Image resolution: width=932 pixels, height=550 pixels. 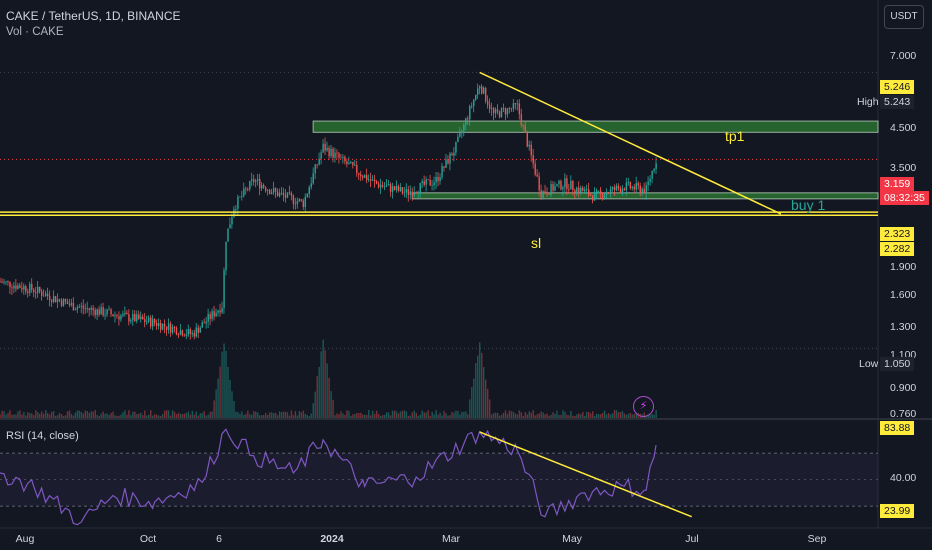 What do you see at coordinates (904, 17) in the screenshot?
I see `currency-button: USDT` at bounding box center [904, 17].